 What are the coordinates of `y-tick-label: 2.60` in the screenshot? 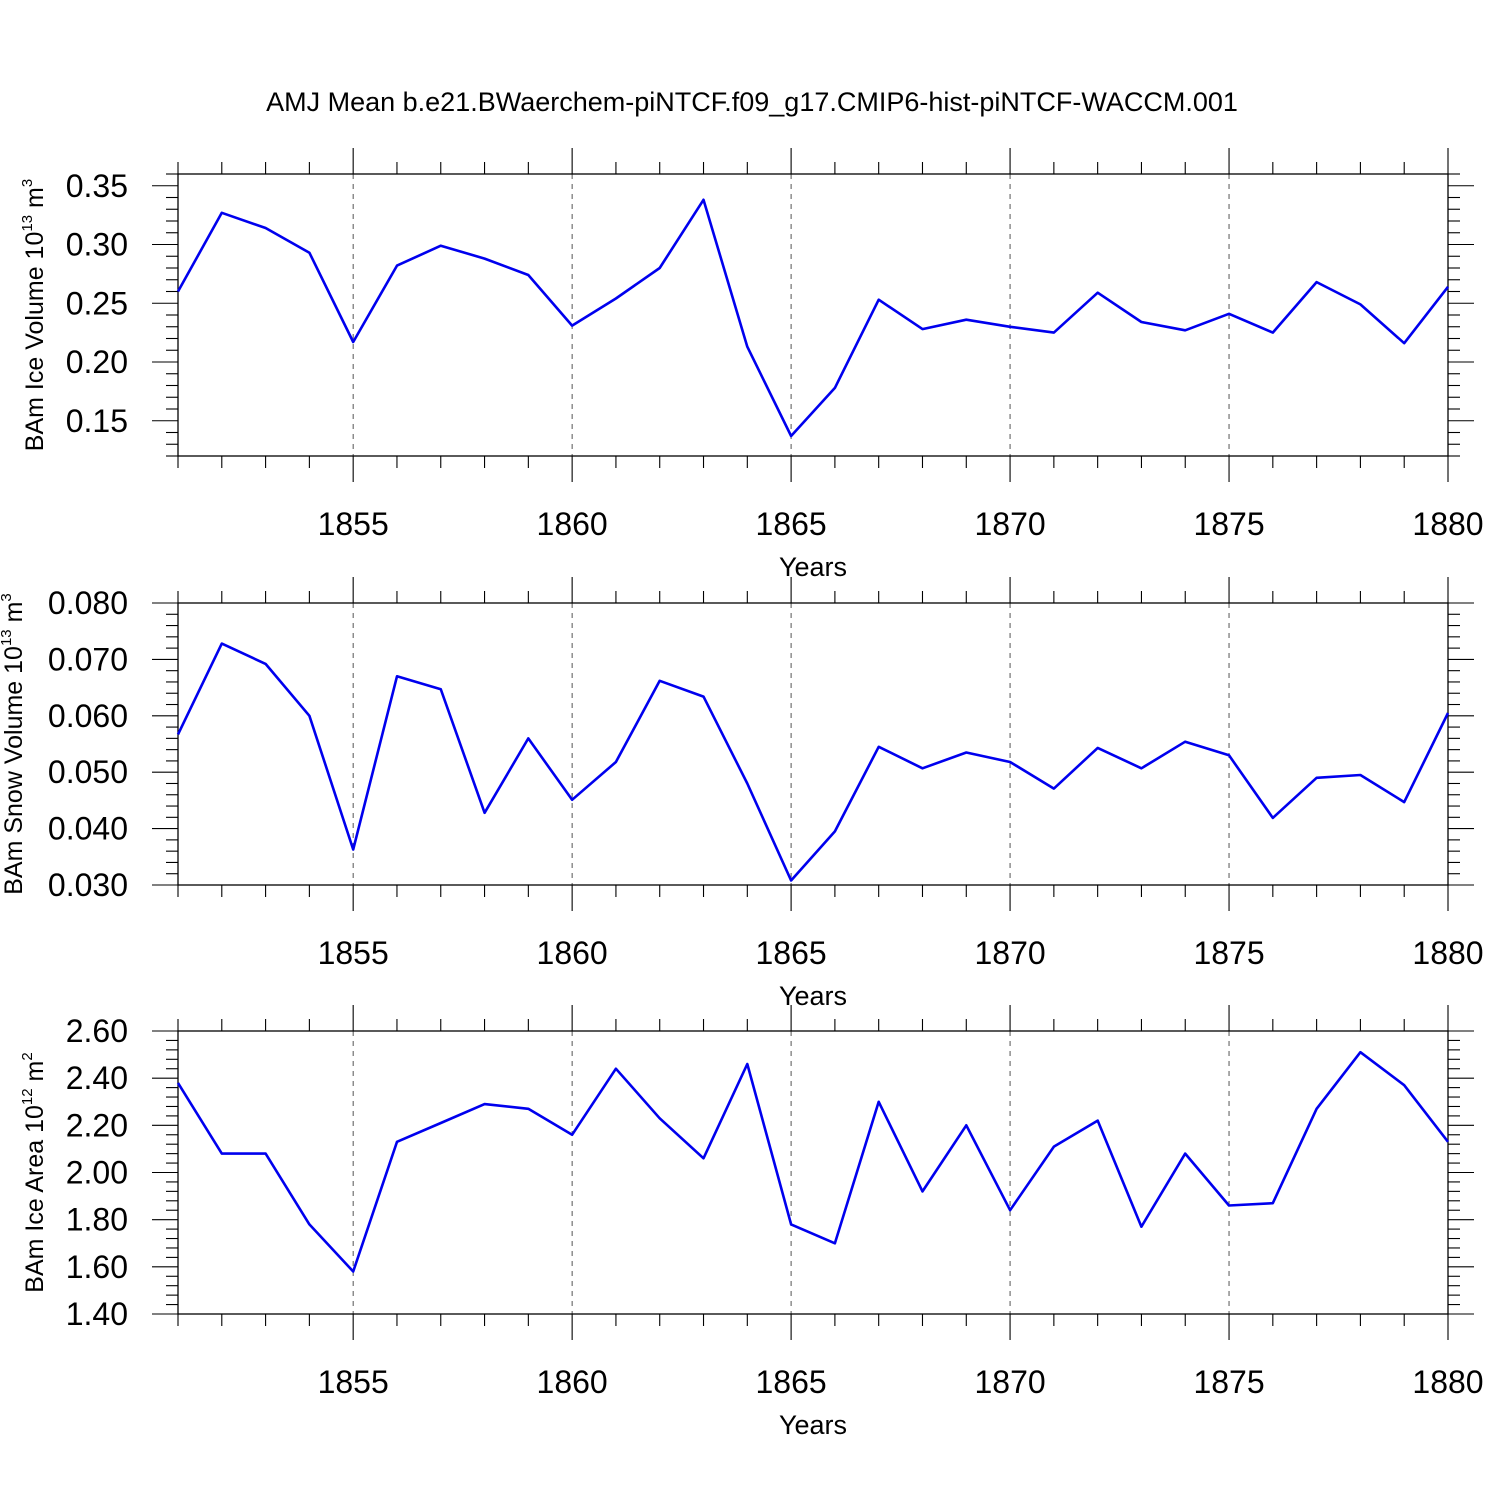 It's located at (97, 1031).